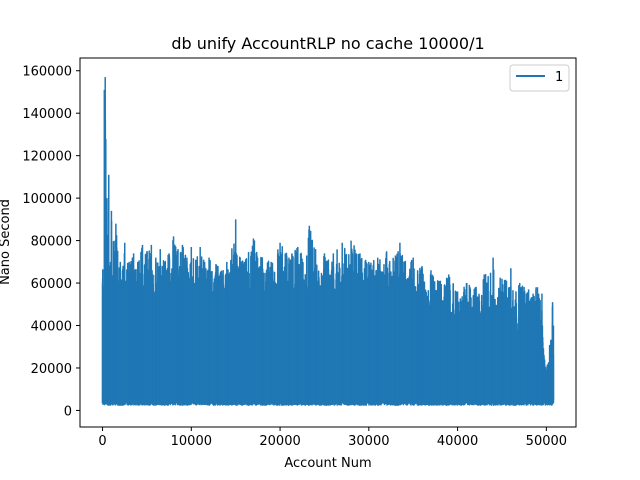  What do you see at coordinates (457, 441) in the screenshot?
I see `x-tick-label: 40000` at bounding box center [457, 441].